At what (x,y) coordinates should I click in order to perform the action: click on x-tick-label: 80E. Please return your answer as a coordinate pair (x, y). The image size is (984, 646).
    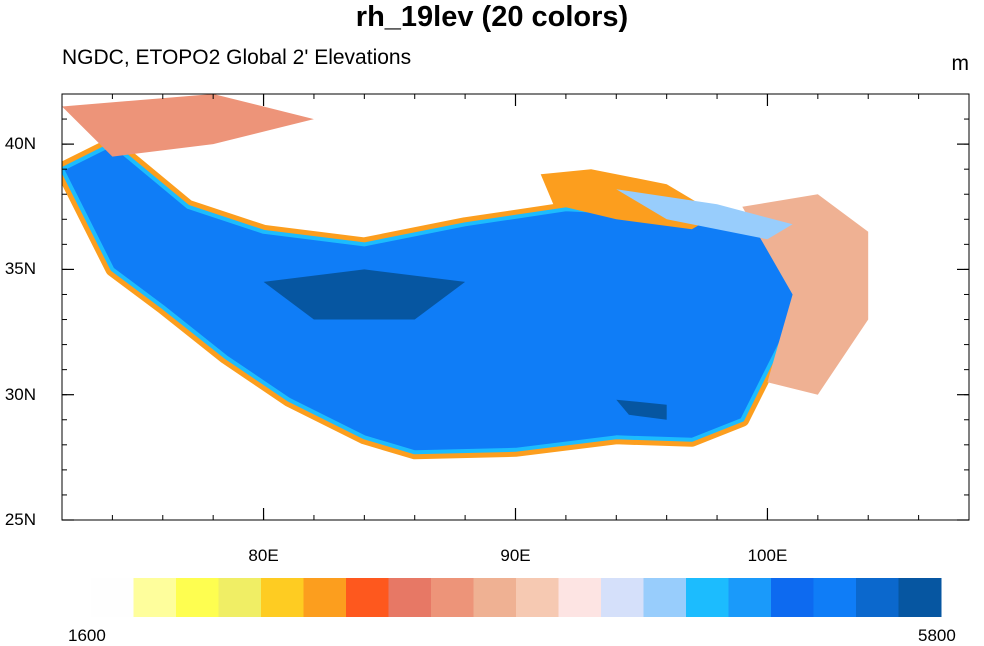
    Looking at the image, I should click on (263, 555).